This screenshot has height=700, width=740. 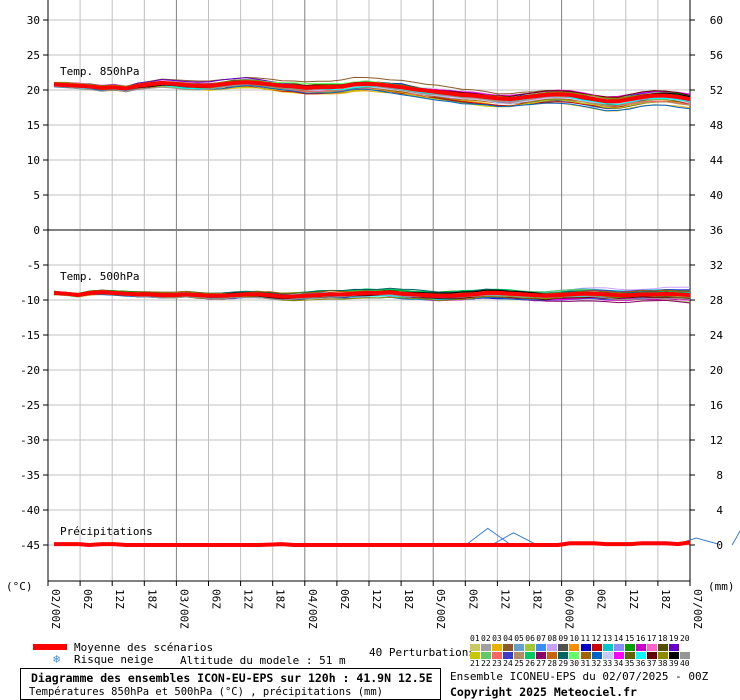 I want to click on perturbation-number: 01, so click(x=475, y=638).